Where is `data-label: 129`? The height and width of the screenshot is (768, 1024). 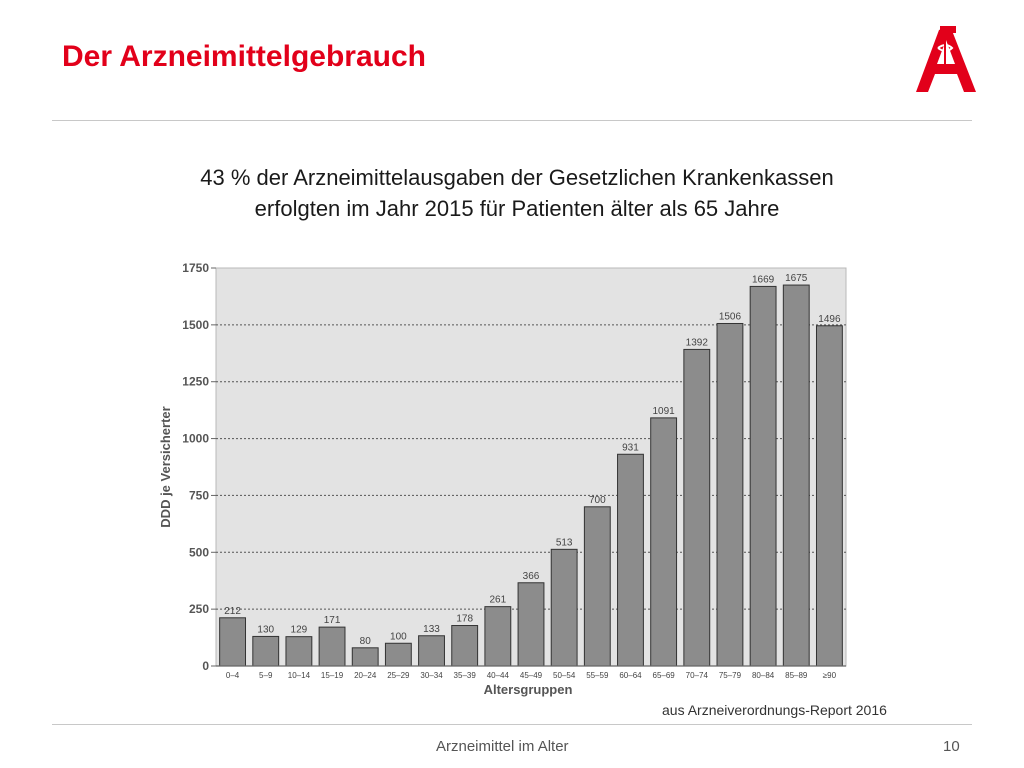 data-label: 129 is located at coordinates (299, 630).